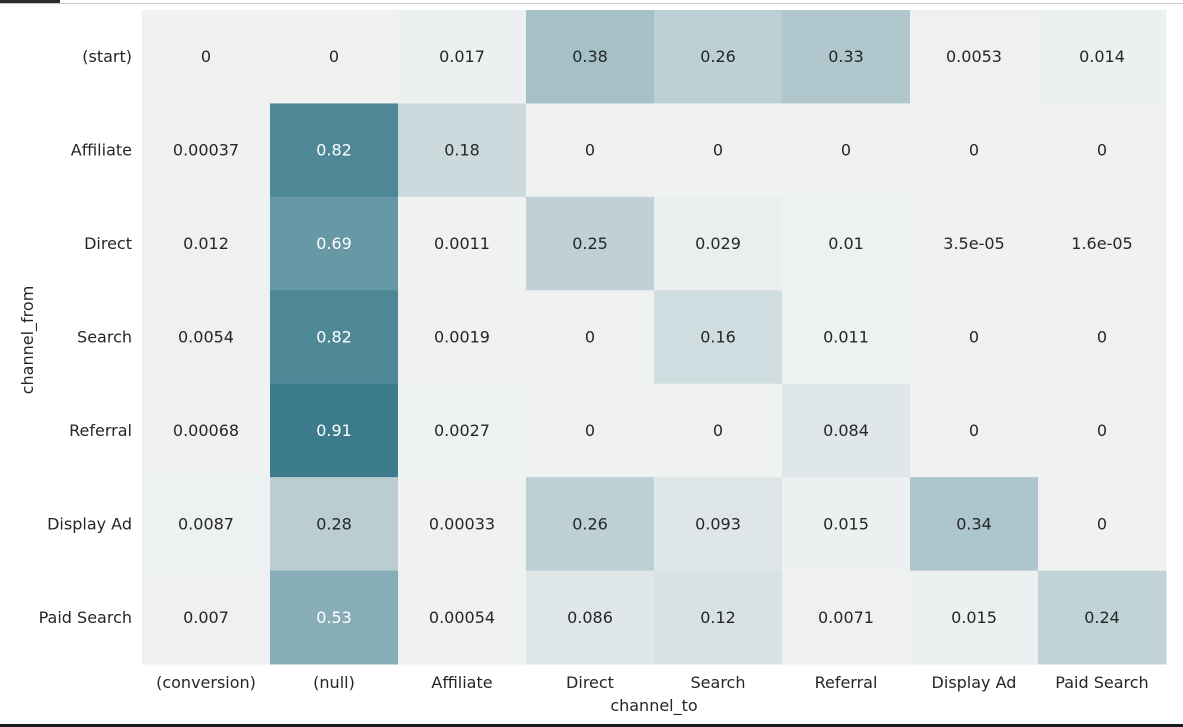 This screenshot has width=1183, height=727. Describe the element at coordinates (104, 337) in the screenshot. I see `y-tick-label: Search` at that location.